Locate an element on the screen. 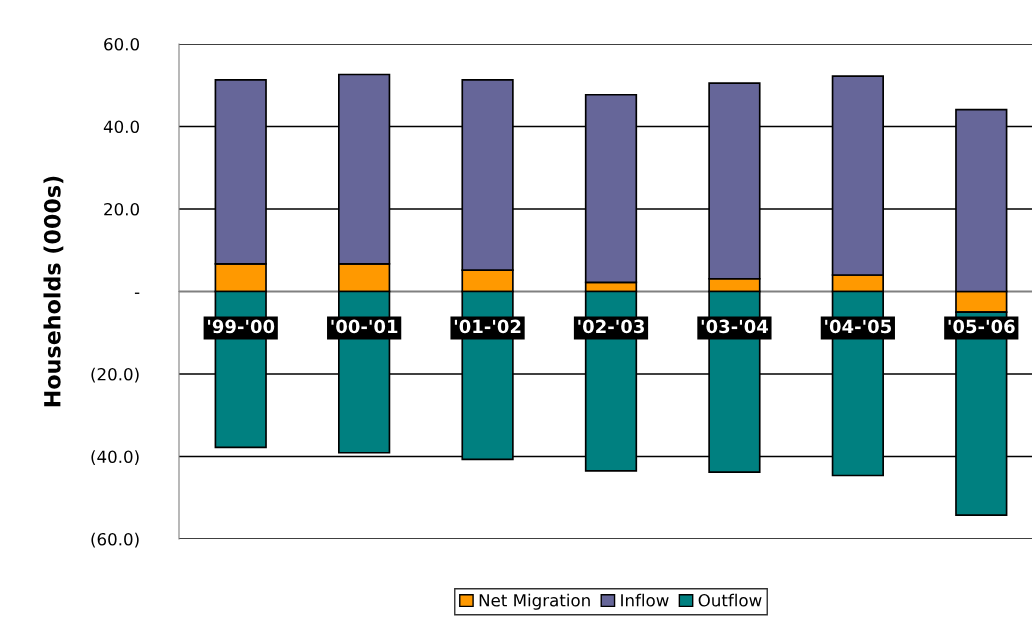 This screenshot has height=618, width=1032. legend-label: Outflow is located at coordinates (730, 600).